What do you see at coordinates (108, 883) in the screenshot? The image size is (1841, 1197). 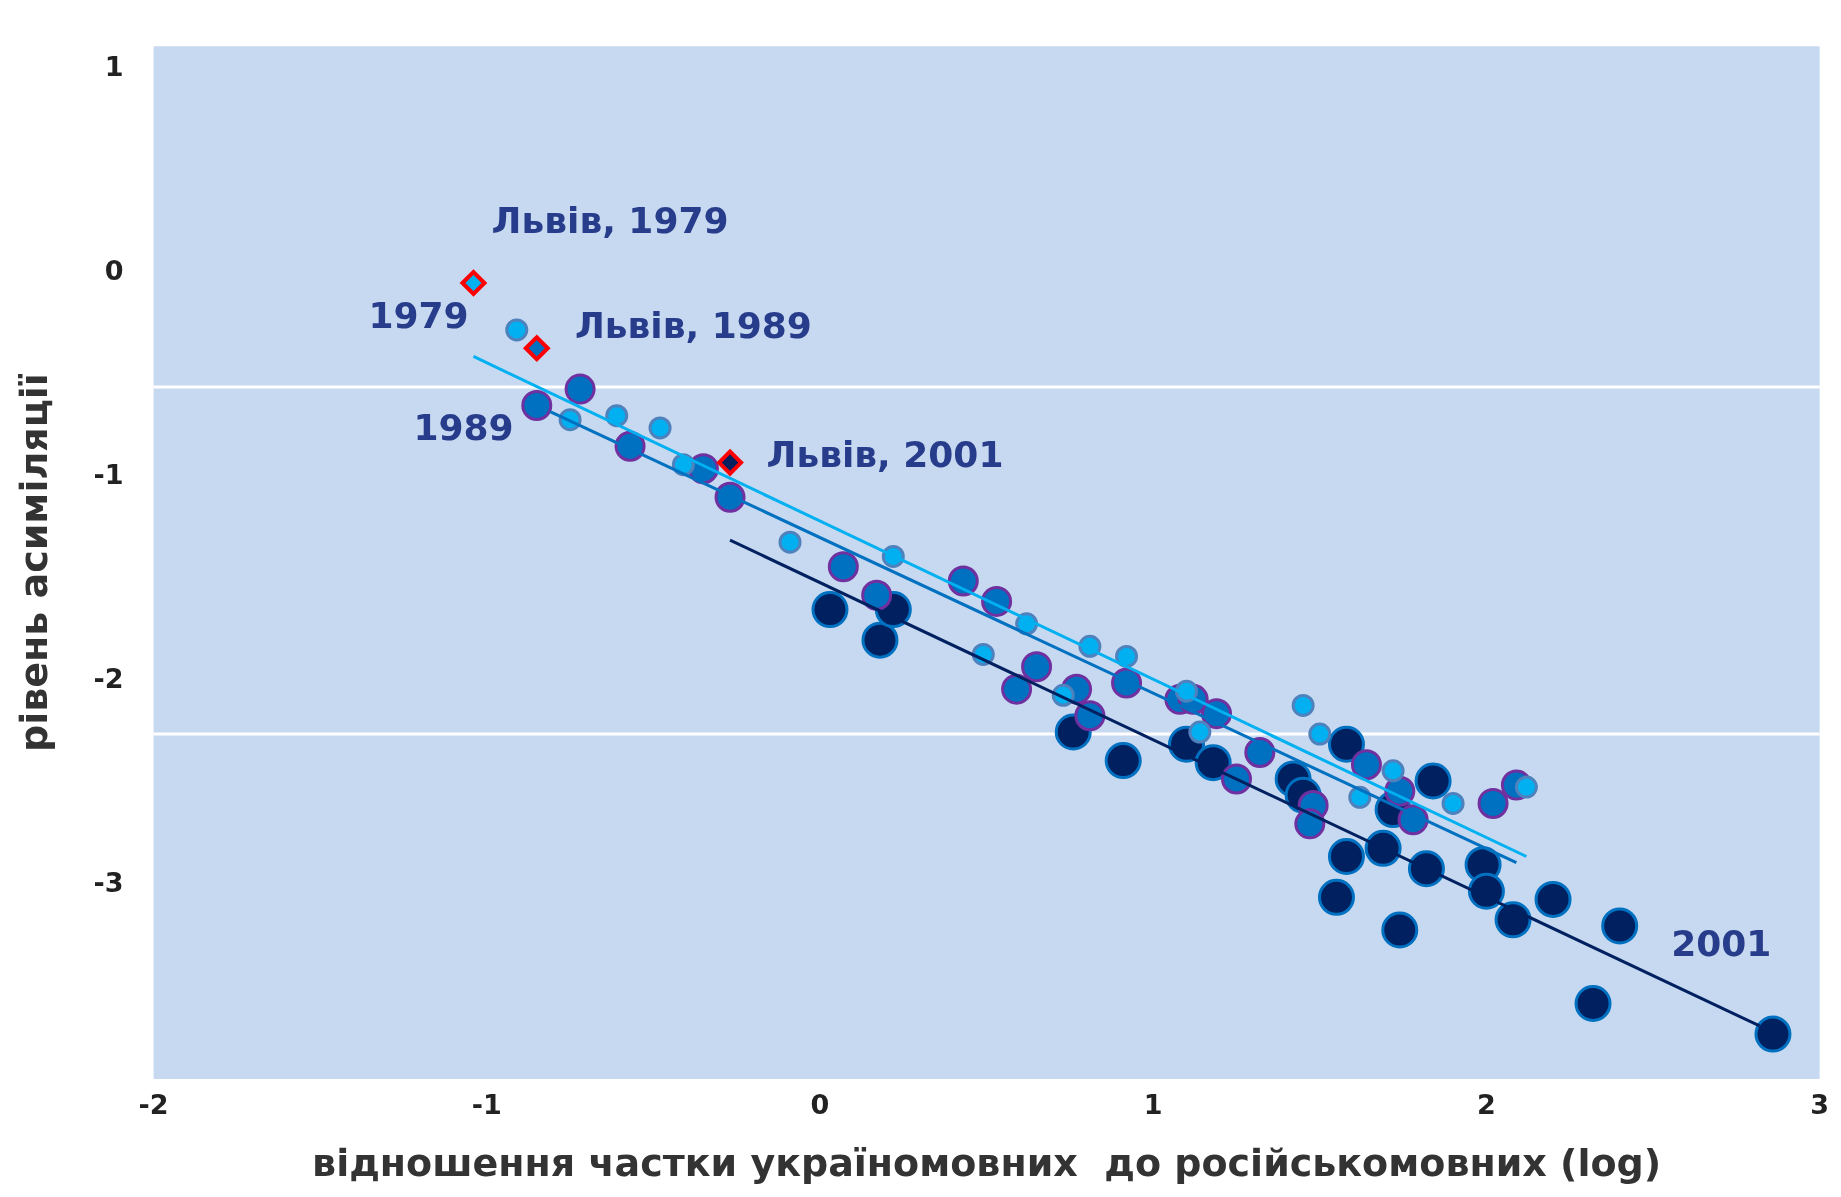 I see `y-tick-label: -3` at bounding box center [108, 883].